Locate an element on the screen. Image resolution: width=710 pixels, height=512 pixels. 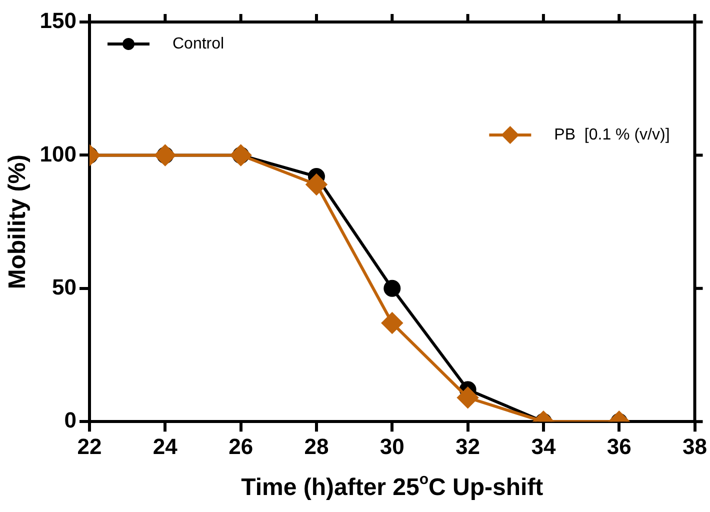
x-tick-label: 22 is located at coordinates (89, 446).